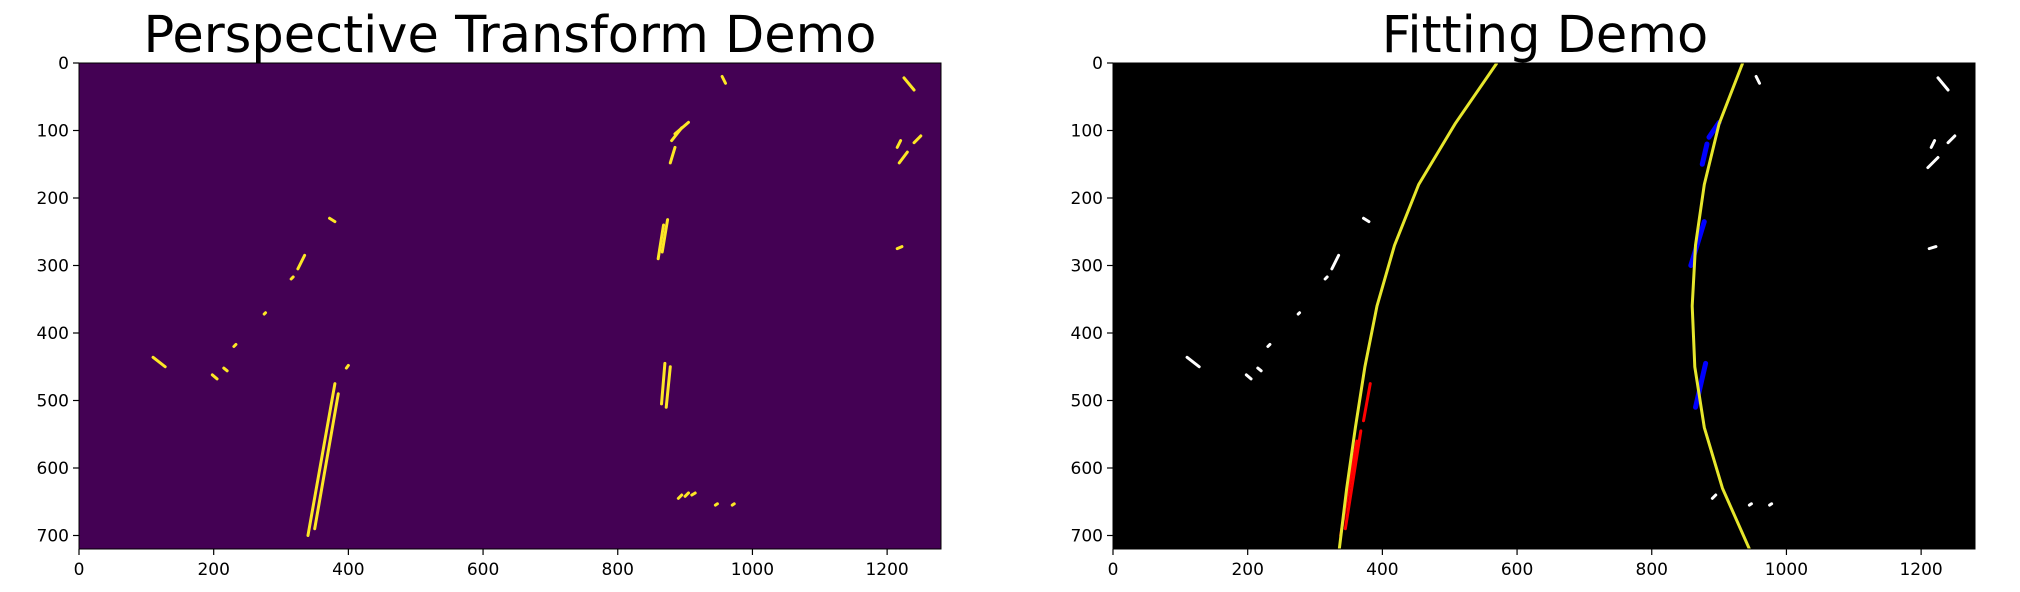 The height and width of the screenshot is (592, 2020). Describe the element at coordinates (1545, 35) in the screenshot. I see `right-chart-title: Fitting Demo` at that location.